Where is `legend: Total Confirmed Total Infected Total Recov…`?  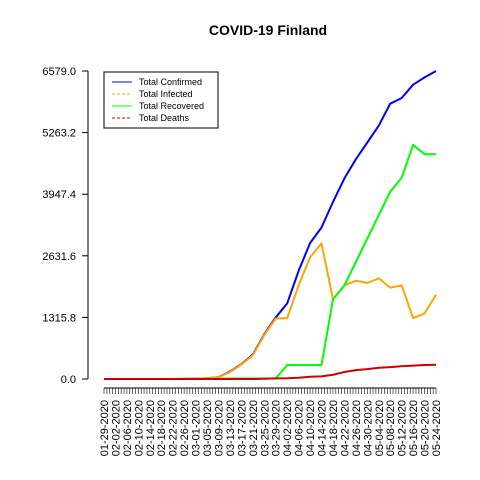 legend: Total Confirmed Total Infected Total Recov… is located at coordinates (161, 100).